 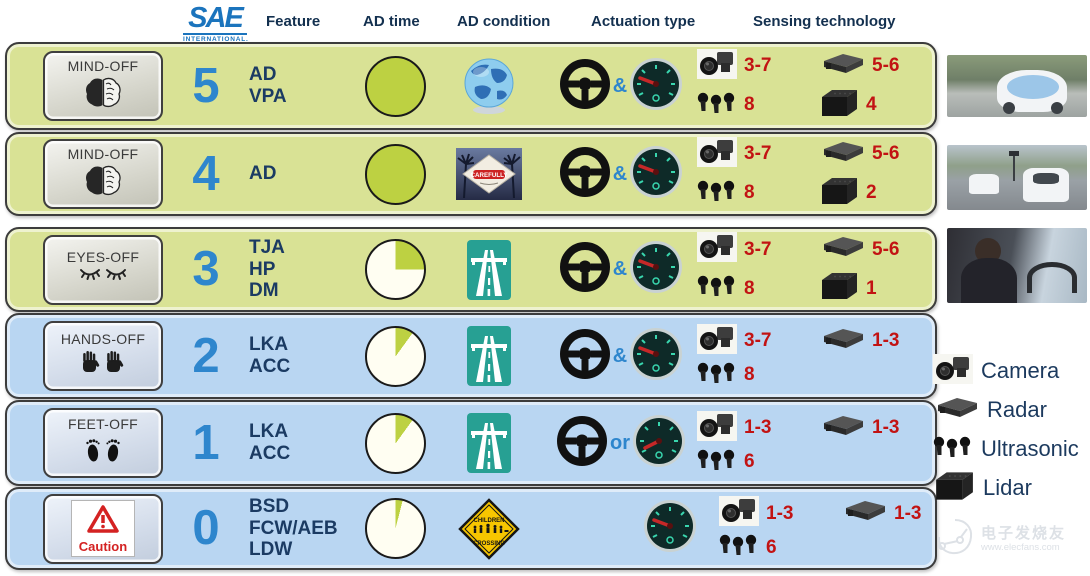 What do you see at coordinates (293, 21) in the screenshot?
I see `column-header-feature: Feature` at bounding box center [293, 21].